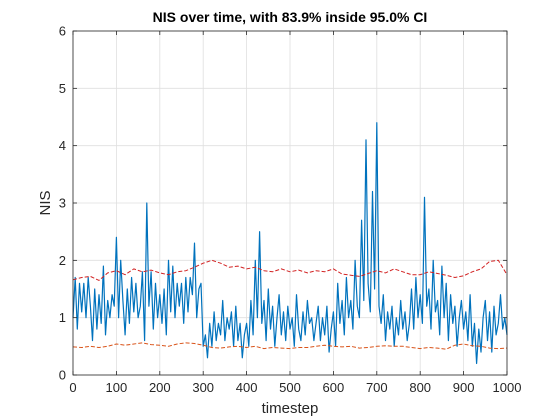  Describe the element at coordinates (62, 260) in the screenshot. I see `y-tick-label: 2` at that location.